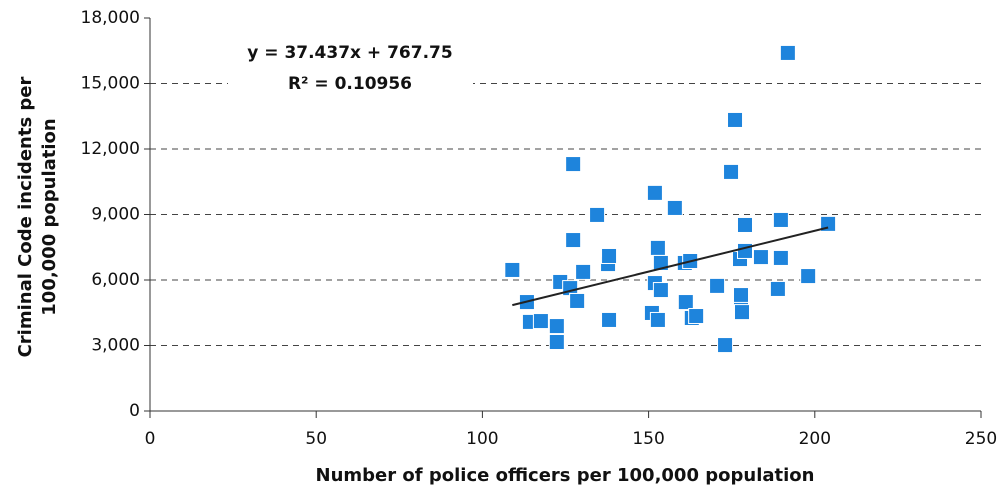 Image resolution: width=1008 pixels, height=493 pixels. I want to click on y-tick-label: 3,000, so click(115, 346).